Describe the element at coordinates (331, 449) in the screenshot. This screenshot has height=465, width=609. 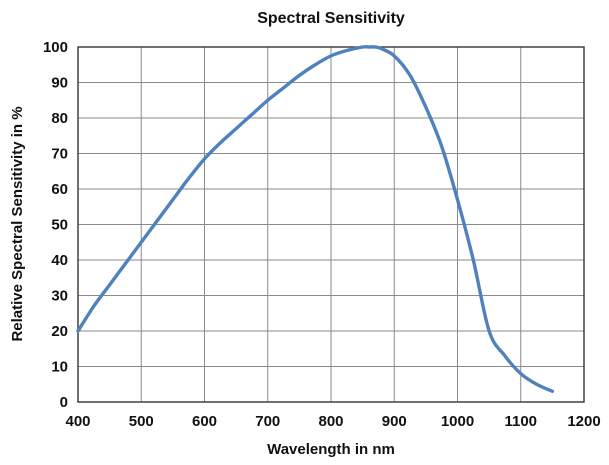
I see `x-axis-label: Wavelength in nm` at that location.